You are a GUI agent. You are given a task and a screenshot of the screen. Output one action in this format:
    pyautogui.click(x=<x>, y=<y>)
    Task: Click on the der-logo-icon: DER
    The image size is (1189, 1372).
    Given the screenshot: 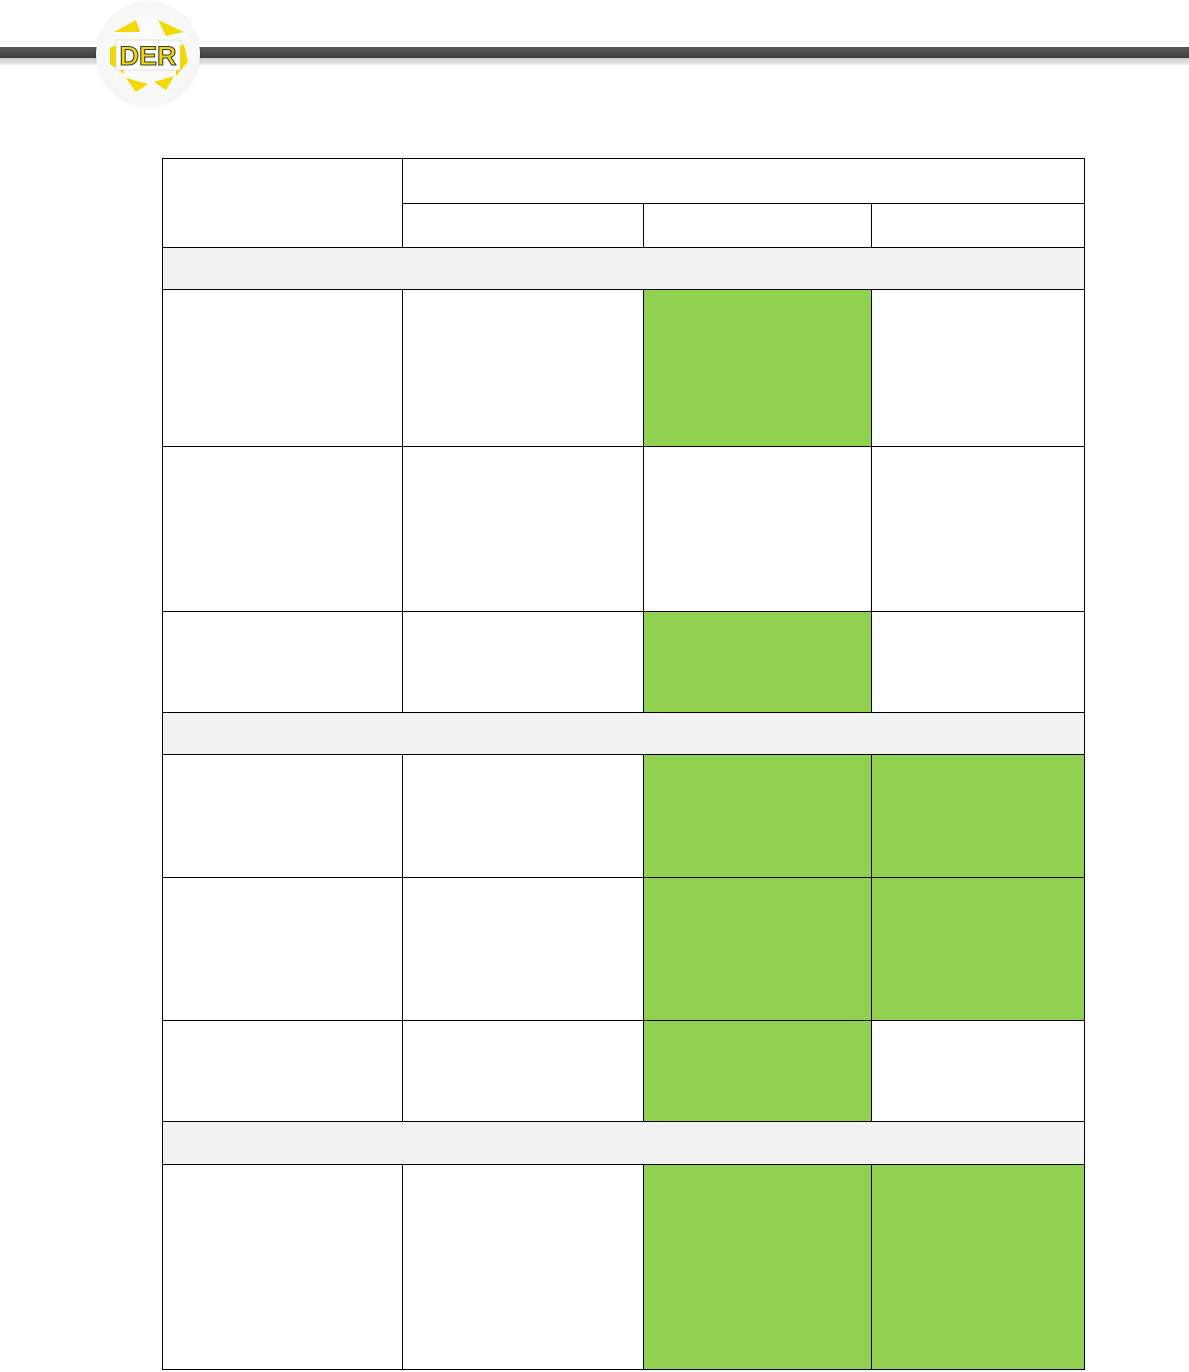 What is the action you would take?
    pyautogui.click(x=149, y=56)
    